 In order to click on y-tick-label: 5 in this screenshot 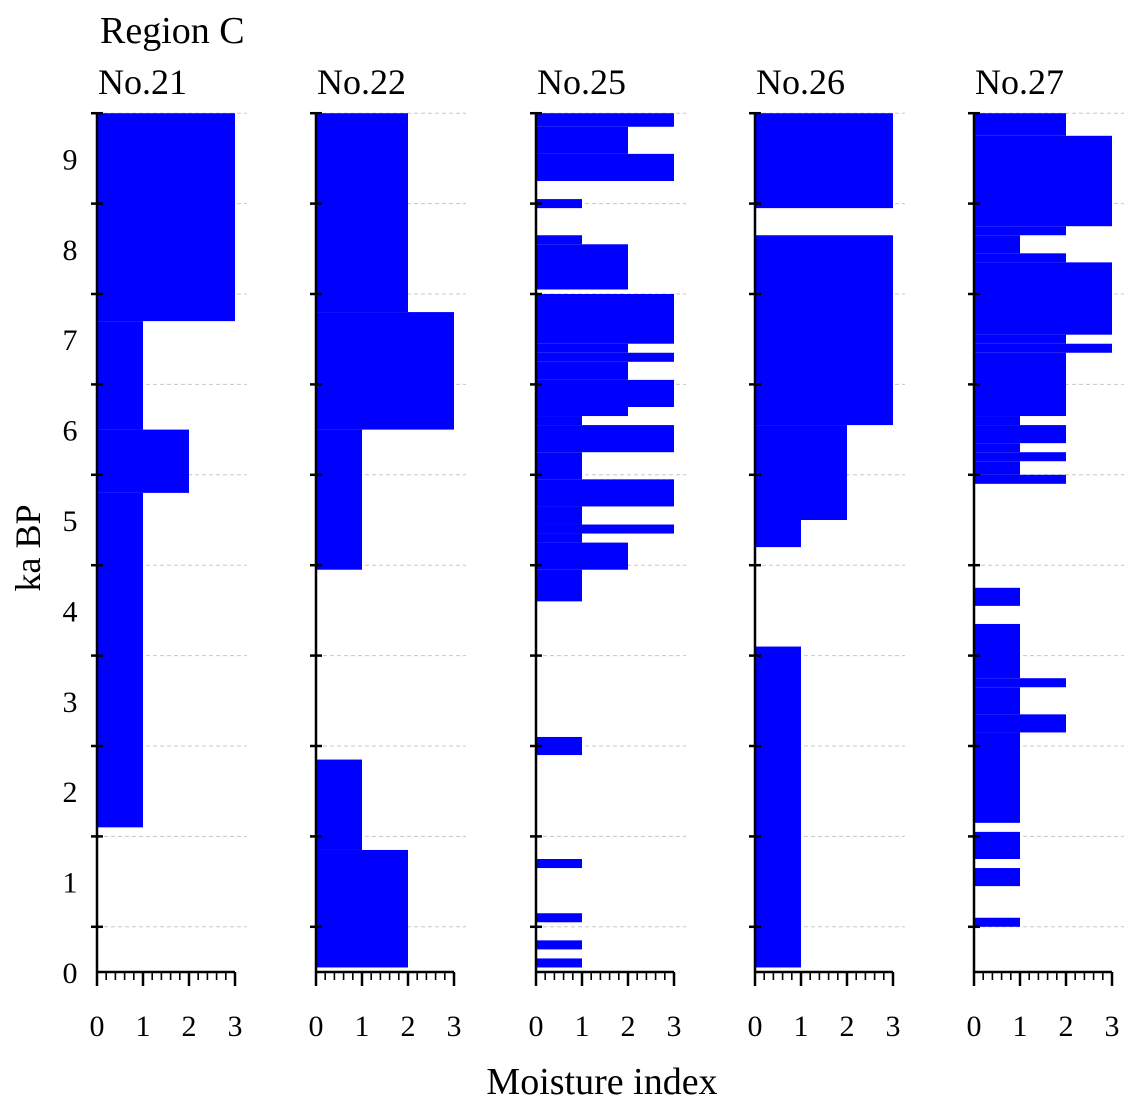, I will do `click(70, 521)`.